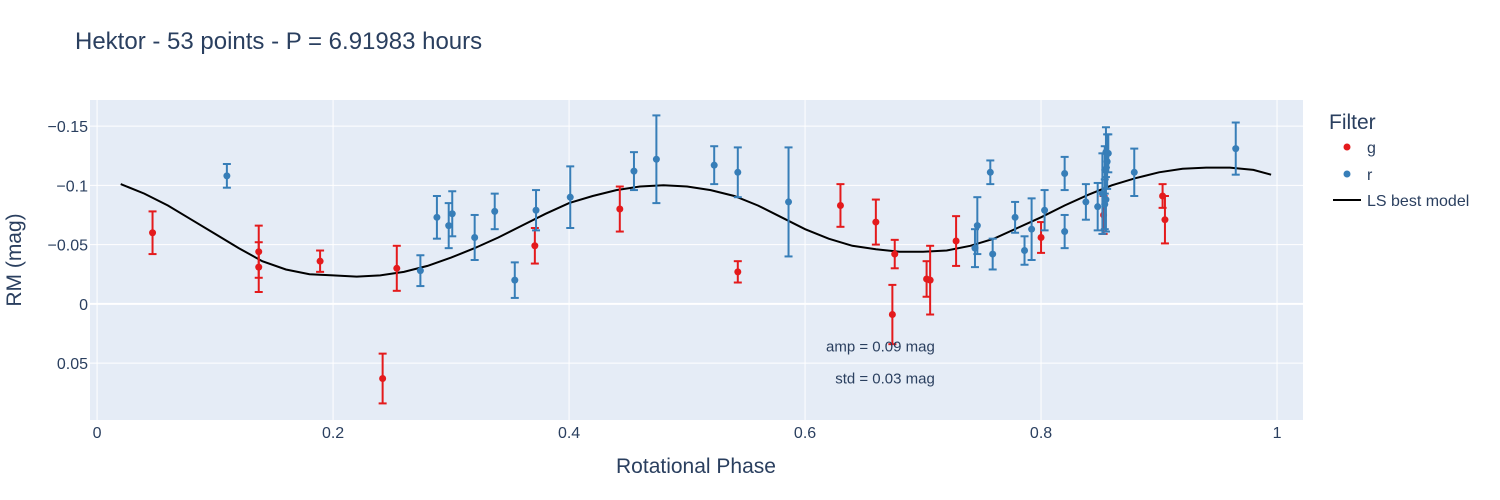 The image size is (1500, 500). Describe the element at coordinates (333, 433) in the screenshot. I see `x-tick-label: 0.2` at that location.